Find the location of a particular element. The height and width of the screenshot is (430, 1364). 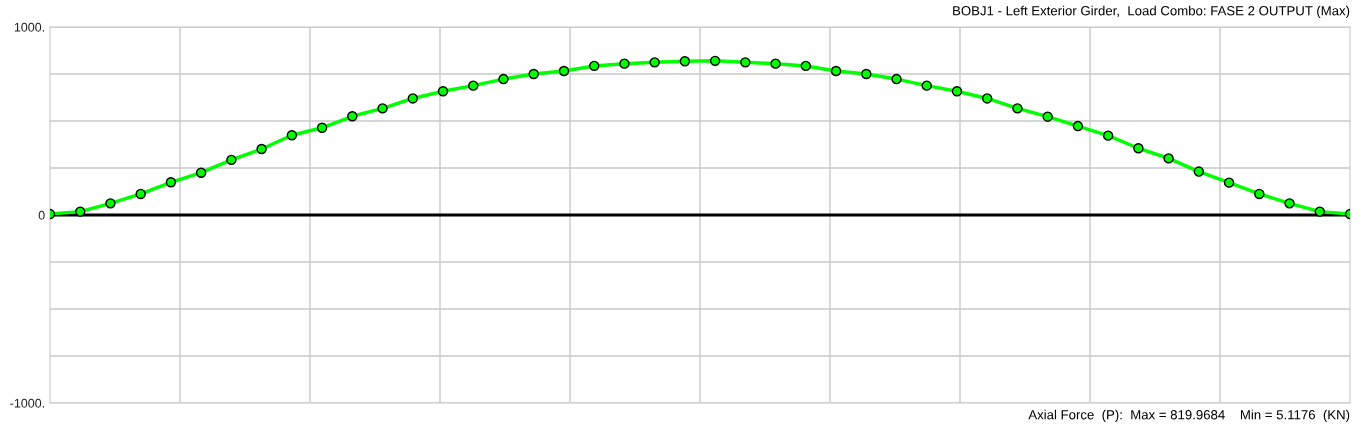

y-tick-label: -1000. is located at coordinates (27, 403).